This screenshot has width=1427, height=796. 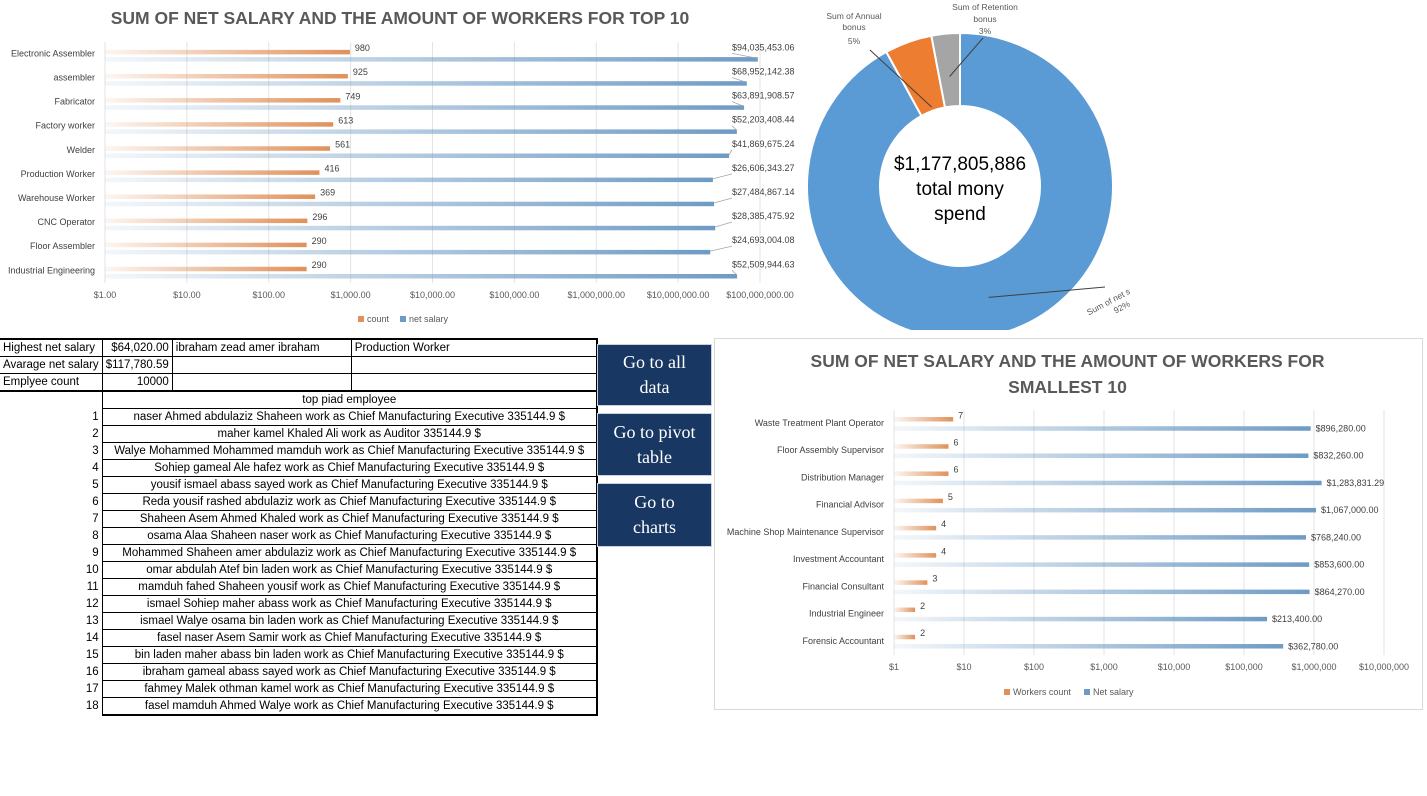 I want to click on x-tick-label: $1, so click(x=894, y=667).